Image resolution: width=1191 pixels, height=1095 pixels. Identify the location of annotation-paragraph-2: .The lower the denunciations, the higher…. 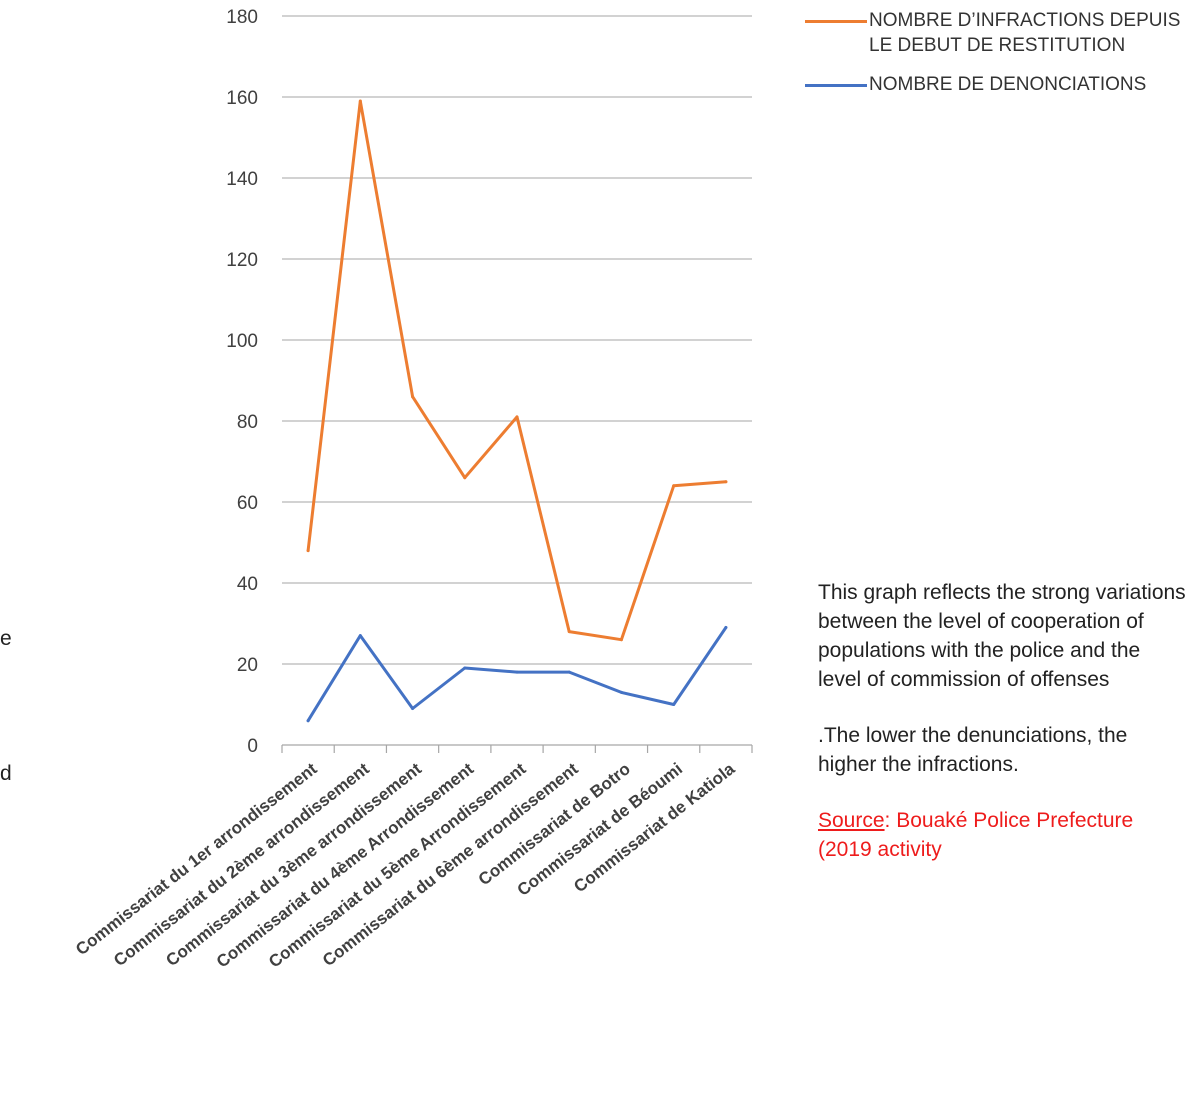
(973, 750).